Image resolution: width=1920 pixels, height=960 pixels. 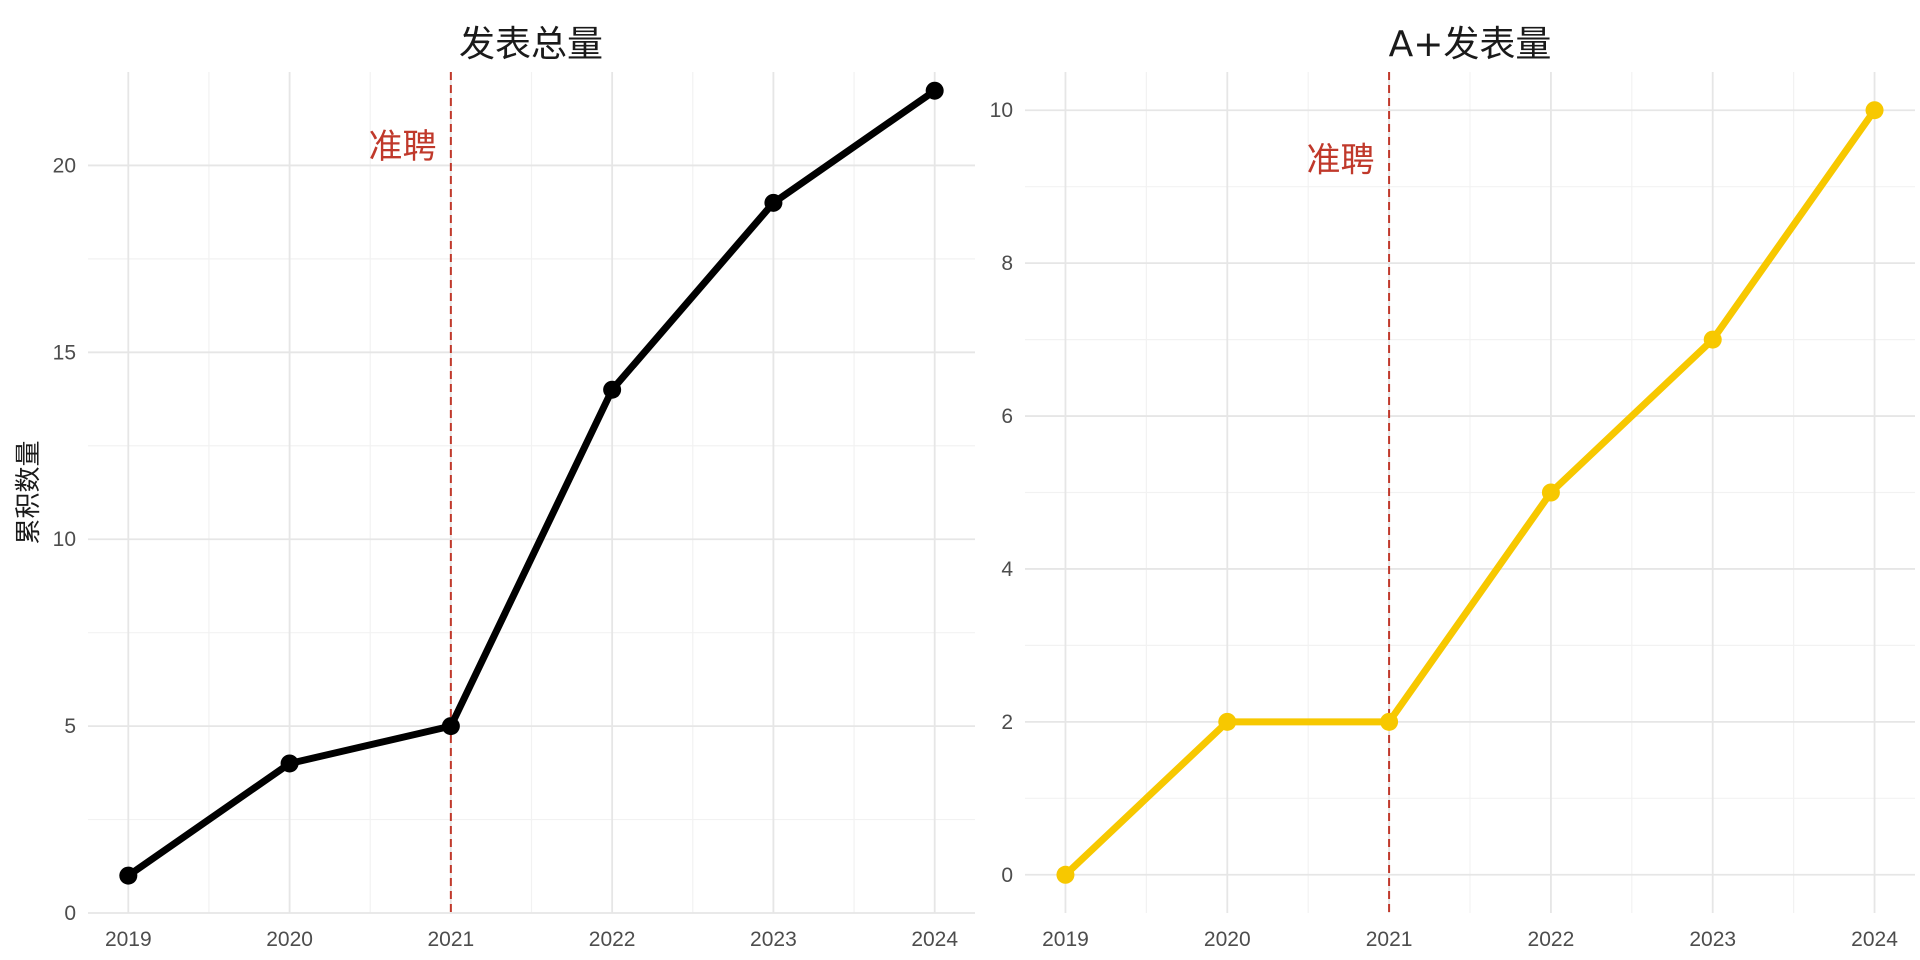 What do you see at coordinates (70, 726) in the screenshot?
I see `y-tick-label: 5` at bounding box center [70, 726].